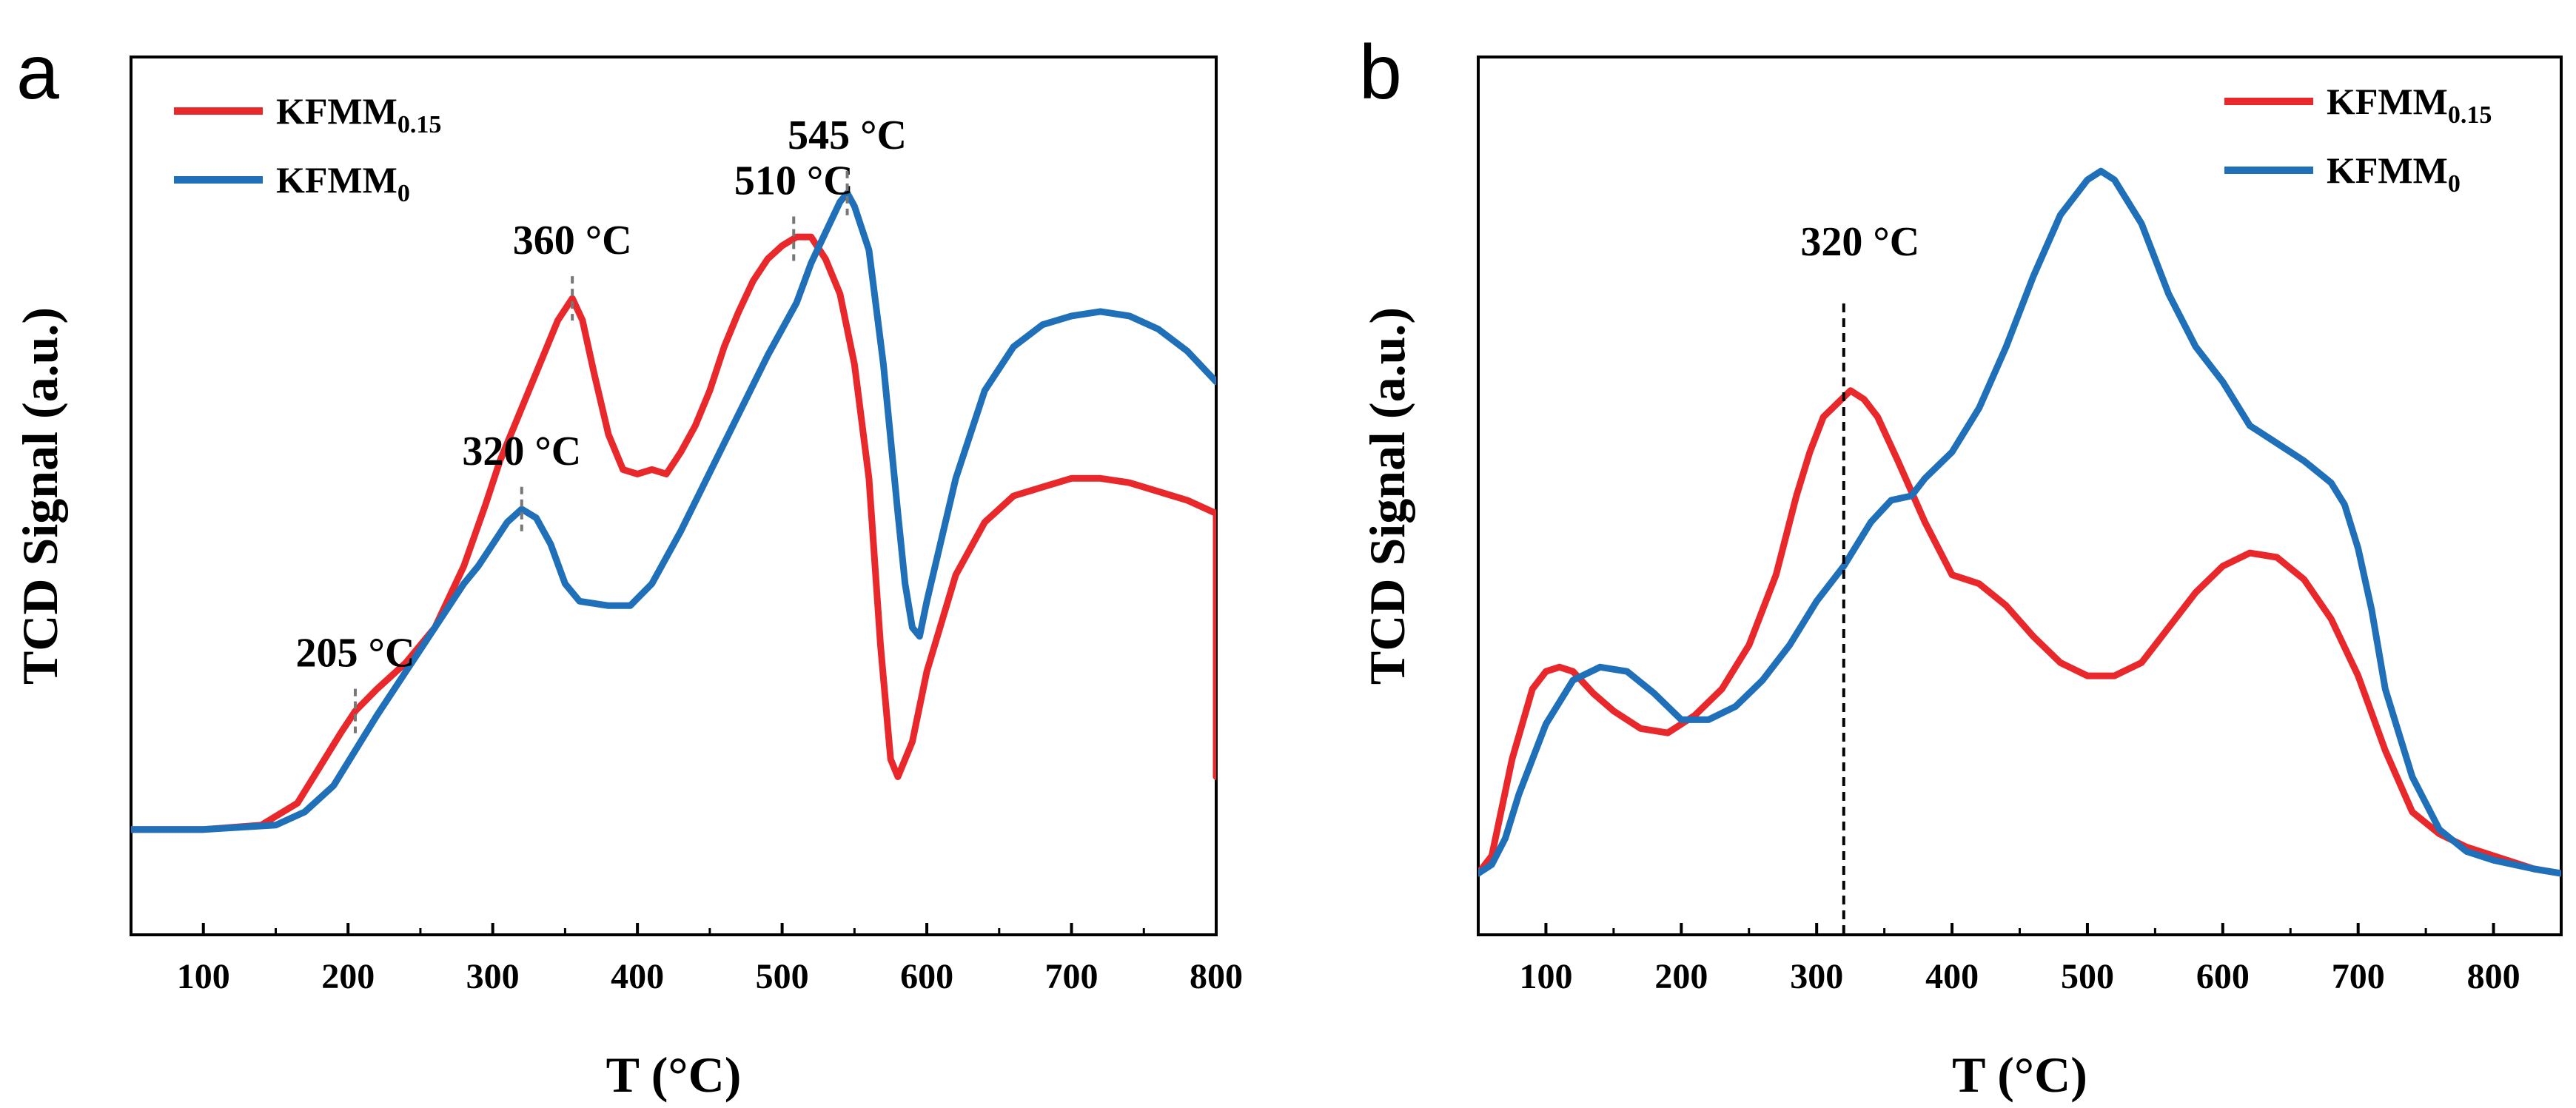 This screenshot has width=2576, height=1108. Describe the element at coordinates (847, 136) in the screenshot. I see `peak-label: 545 °C` at that location.